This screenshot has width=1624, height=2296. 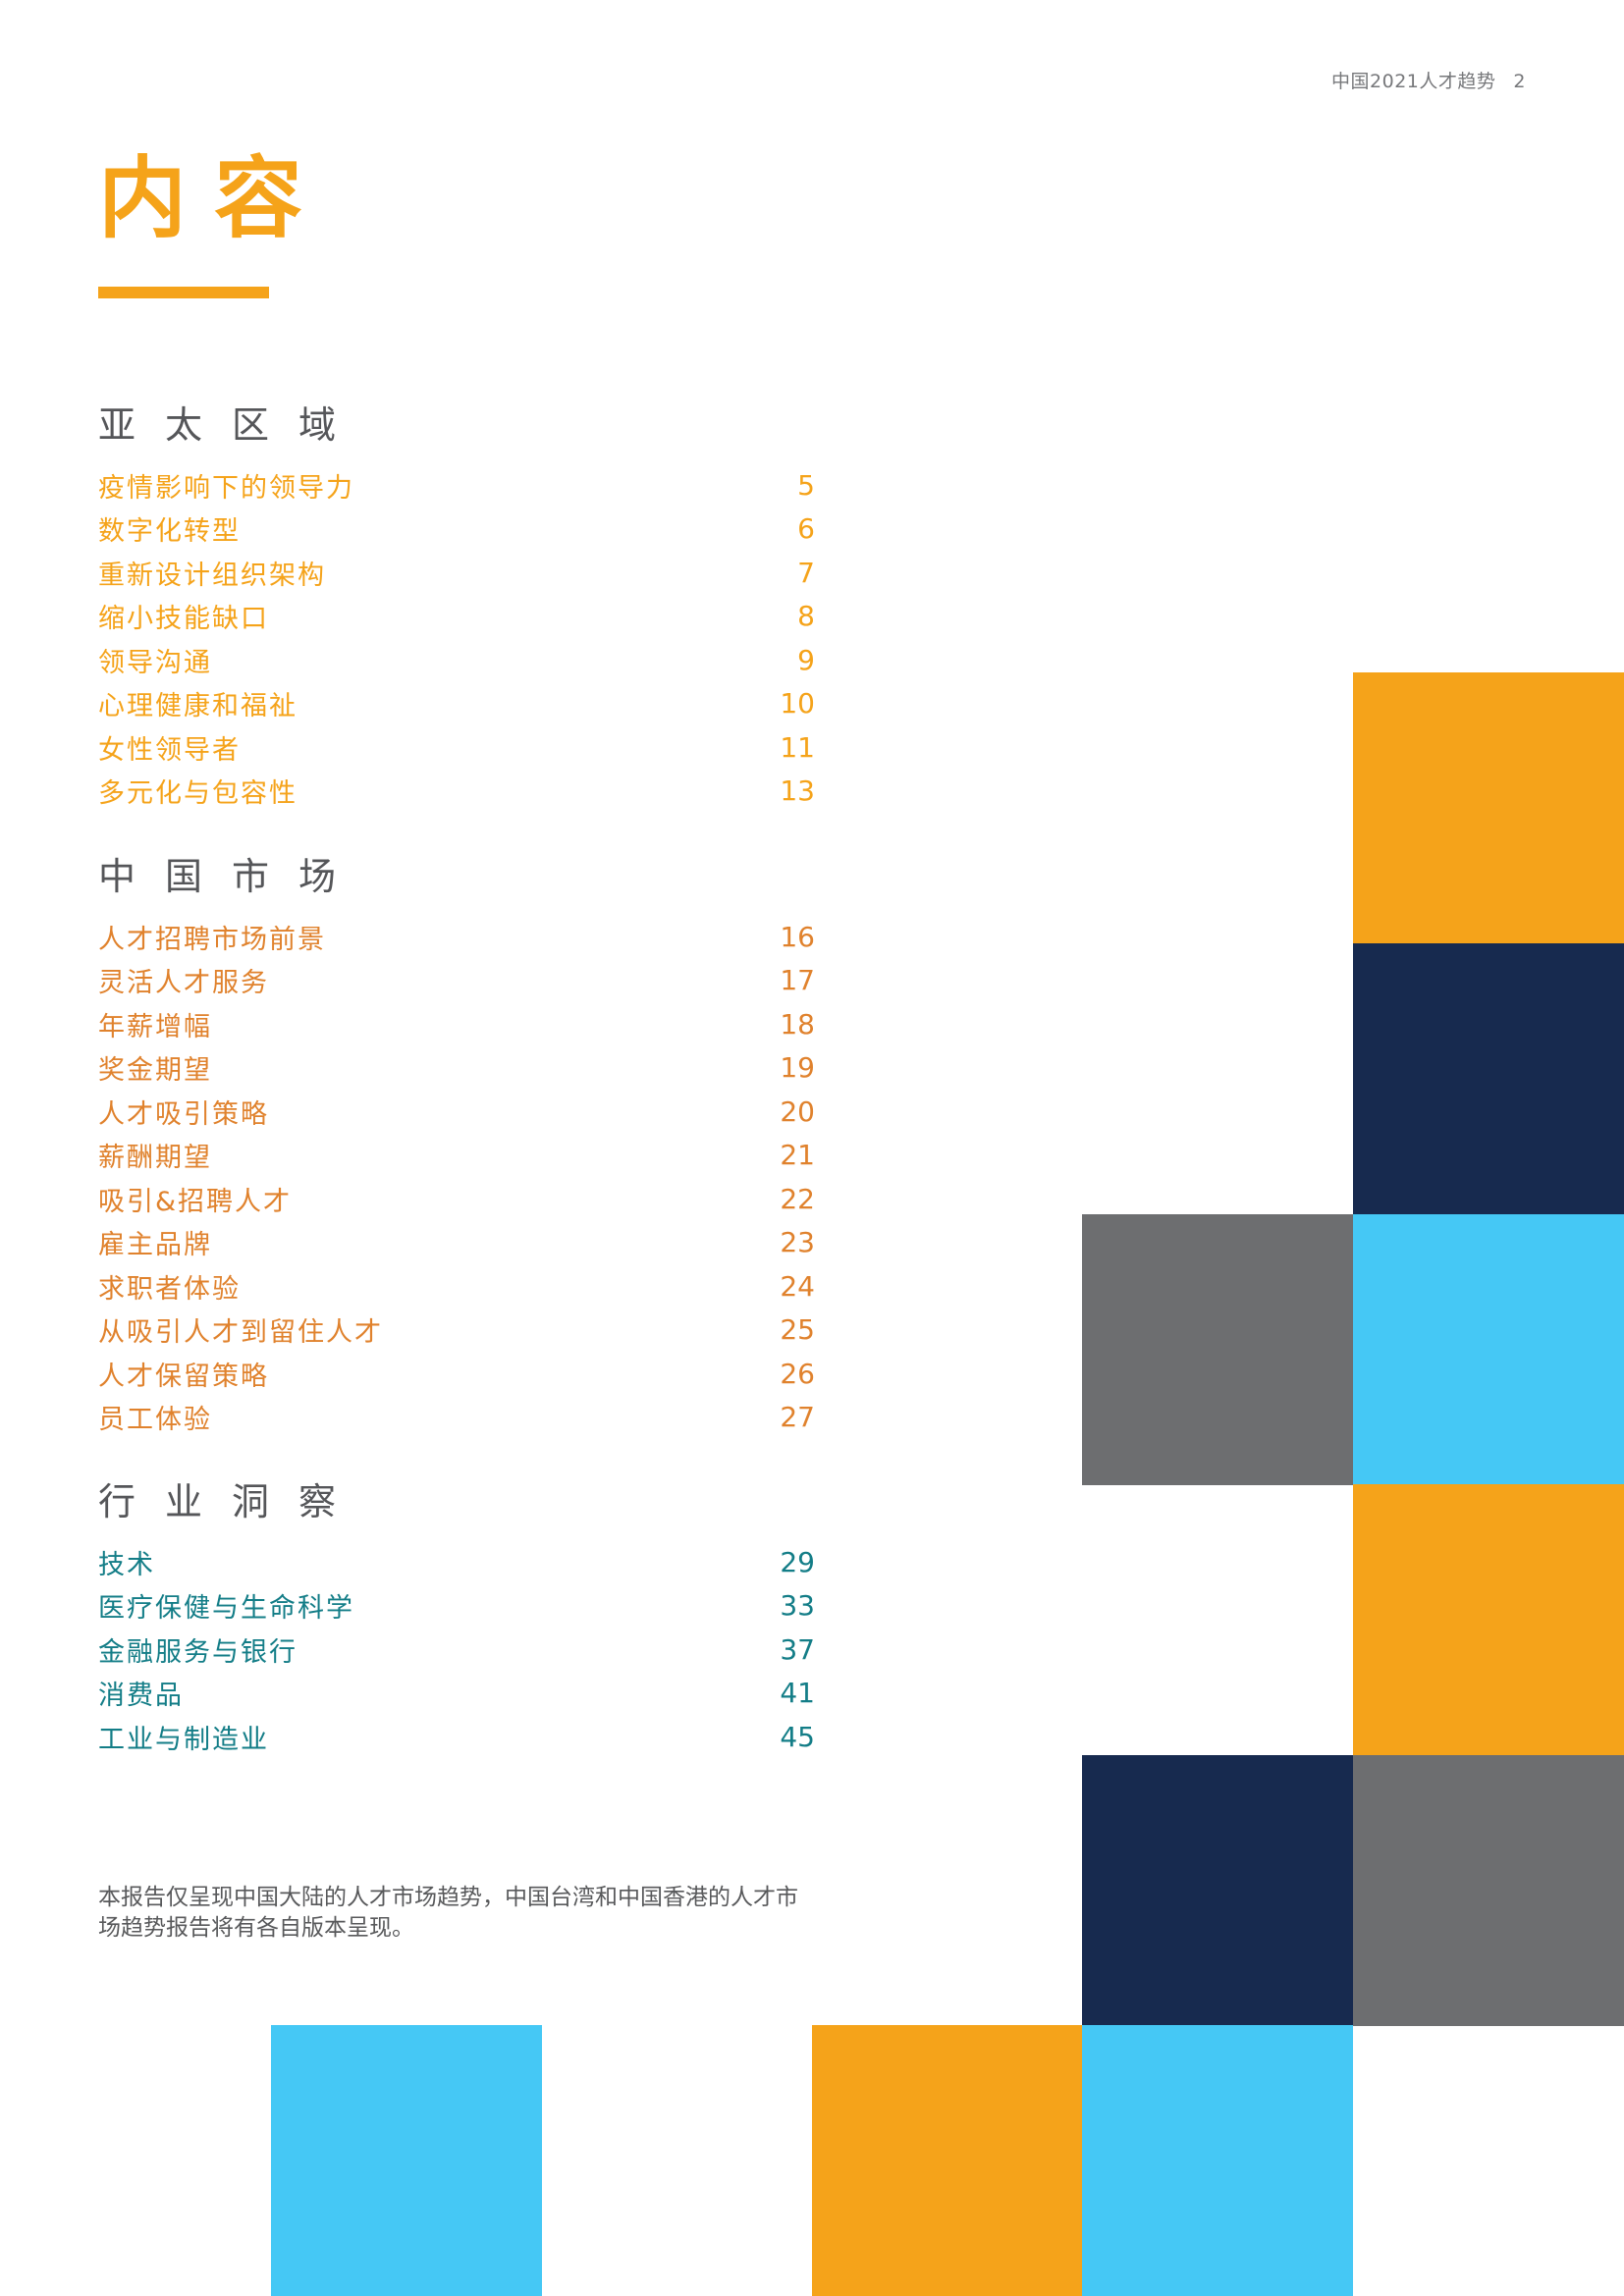 I want to click on toc-entry-page-number: 8, so click(x=806, y=616).